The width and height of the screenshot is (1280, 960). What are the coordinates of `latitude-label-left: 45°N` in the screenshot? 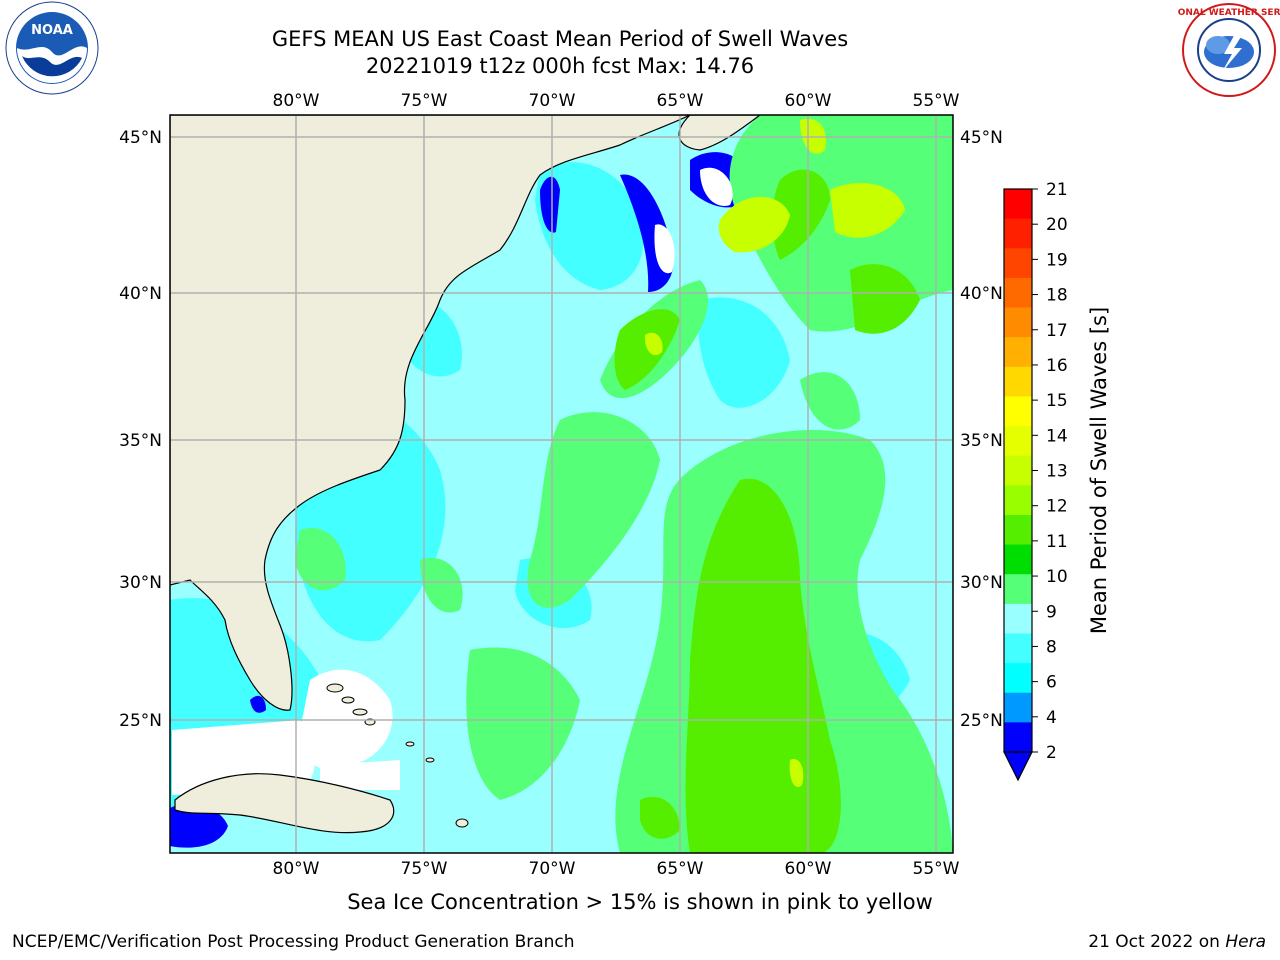 It's located at (140, 138).